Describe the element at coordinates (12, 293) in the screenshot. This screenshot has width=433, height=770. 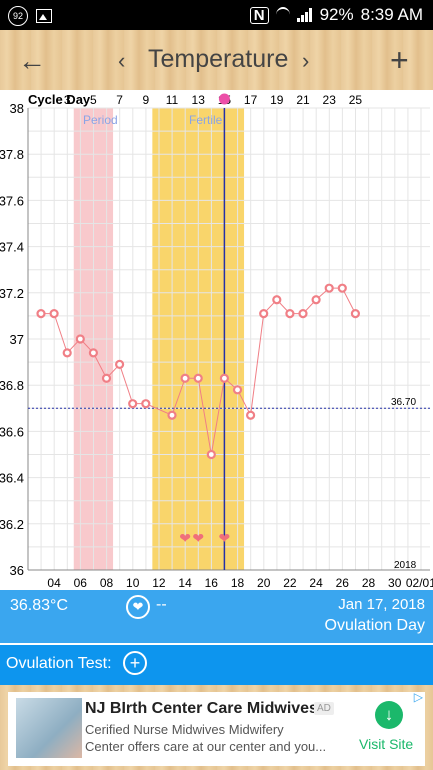
I see `y-tick-label: 37.2` at that location.